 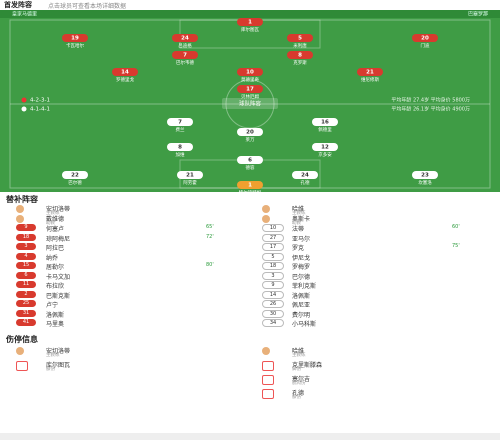 What do you see at coordinates (55, 248) in the screenshot?
I see `sub-name: 阿拉巴` at bounding box center [55, 248].